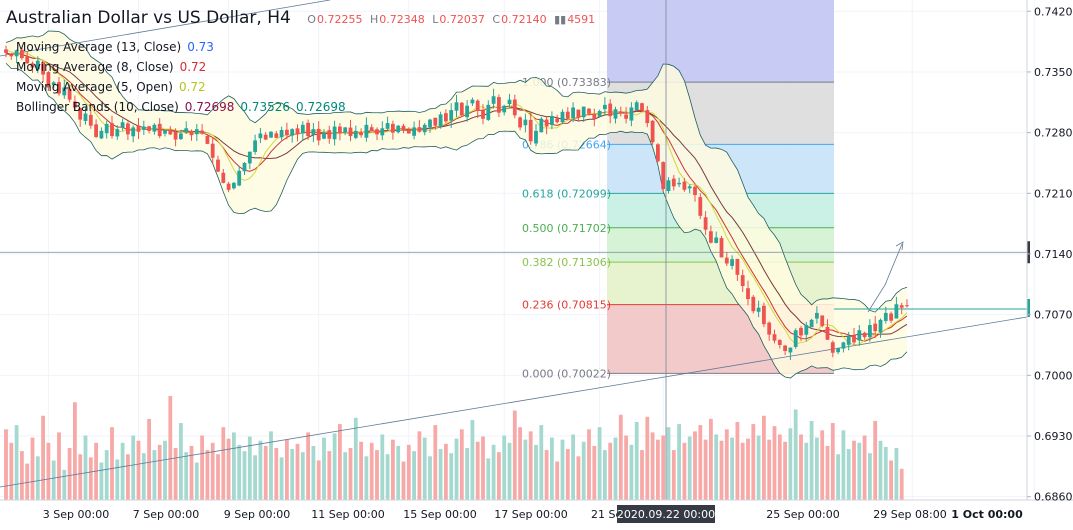 The height and width of the screenshot is (530, 1073). Describe the element at coordinates (530, 514) in the screenshot. I see `time-tick-label: 17 Sep 00:00` at that location.